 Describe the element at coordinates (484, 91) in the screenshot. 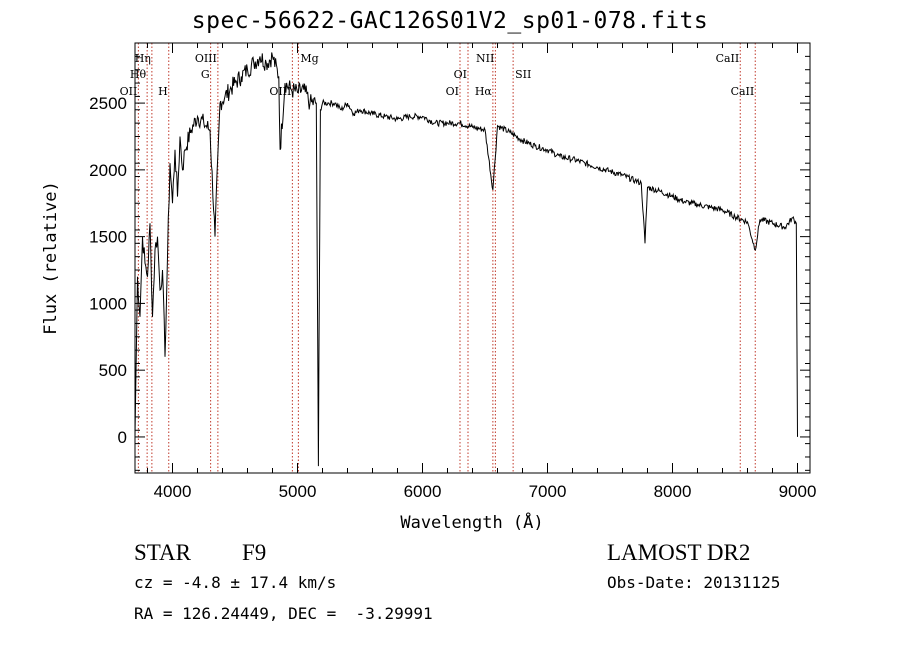

I see `line-label-10: Hα` at that location.